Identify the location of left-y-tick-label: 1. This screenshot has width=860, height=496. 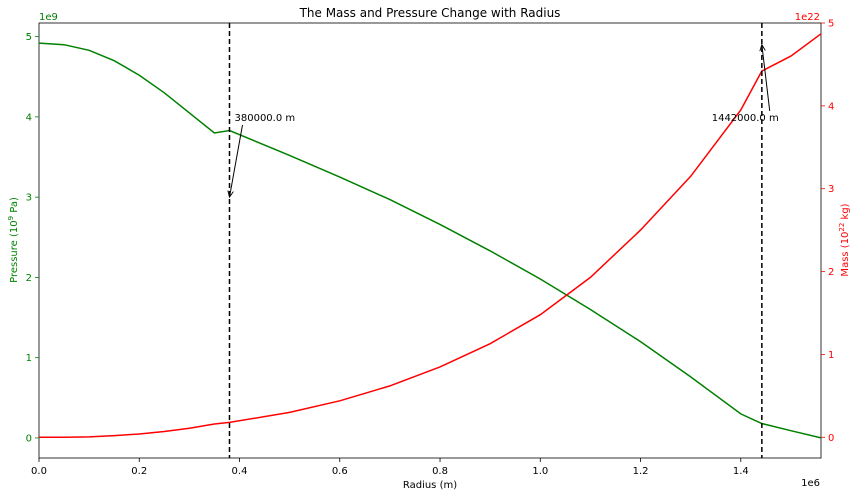
(29, 358).